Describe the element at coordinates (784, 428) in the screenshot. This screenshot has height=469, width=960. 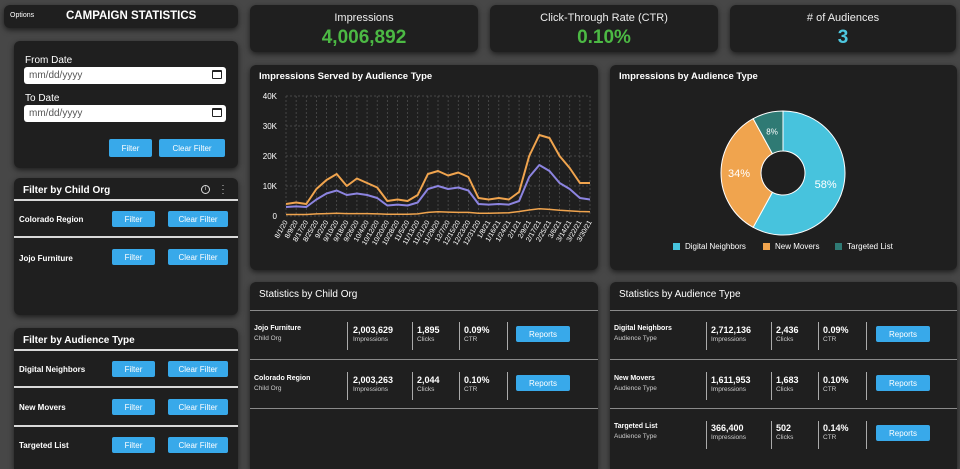
I see `clicks-value: 502` at that location.